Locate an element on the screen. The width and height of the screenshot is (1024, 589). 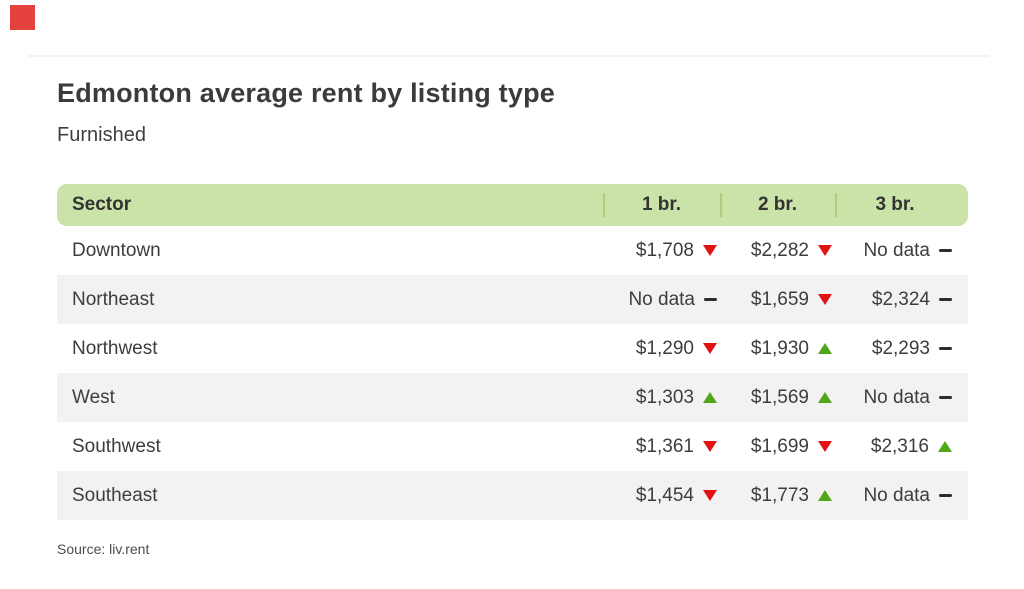
rent-cell-1br: $1,303 is located at coordinates (661, 398).